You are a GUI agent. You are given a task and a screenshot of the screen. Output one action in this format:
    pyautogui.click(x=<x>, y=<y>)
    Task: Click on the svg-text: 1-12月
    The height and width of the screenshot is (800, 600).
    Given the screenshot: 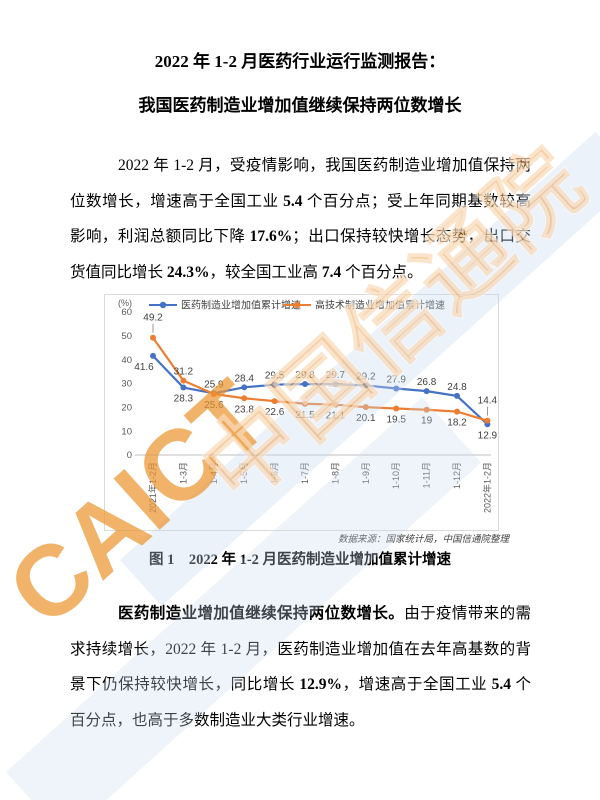 What is the action you would take?
    pyautogui.click(x=457, y=475)
    